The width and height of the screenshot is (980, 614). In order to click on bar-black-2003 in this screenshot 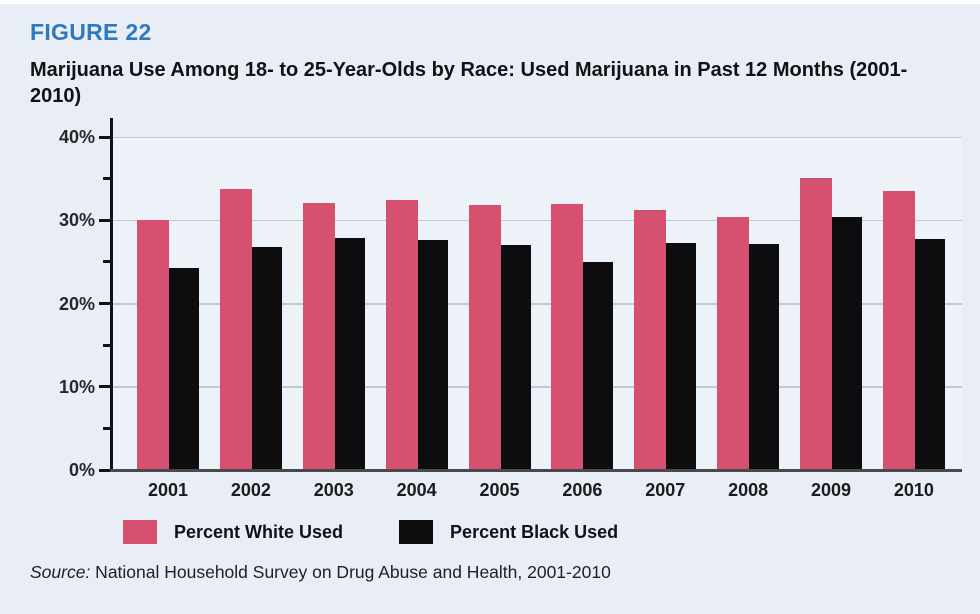, I will do `click(349, 353)`.